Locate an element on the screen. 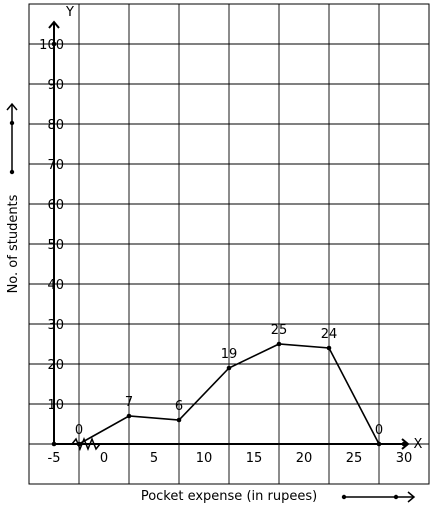  data-label: 25 is located at coordinates (279, 330).